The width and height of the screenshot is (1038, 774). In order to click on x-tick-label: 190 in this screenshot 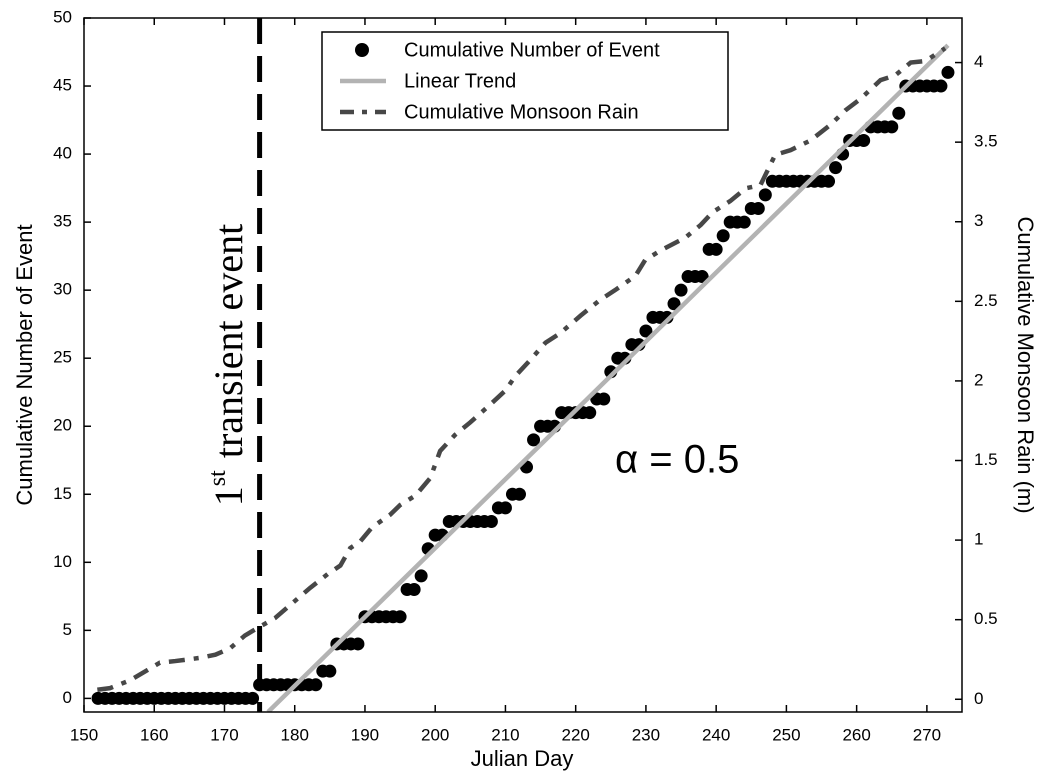, I will do `click(365, 734)`.